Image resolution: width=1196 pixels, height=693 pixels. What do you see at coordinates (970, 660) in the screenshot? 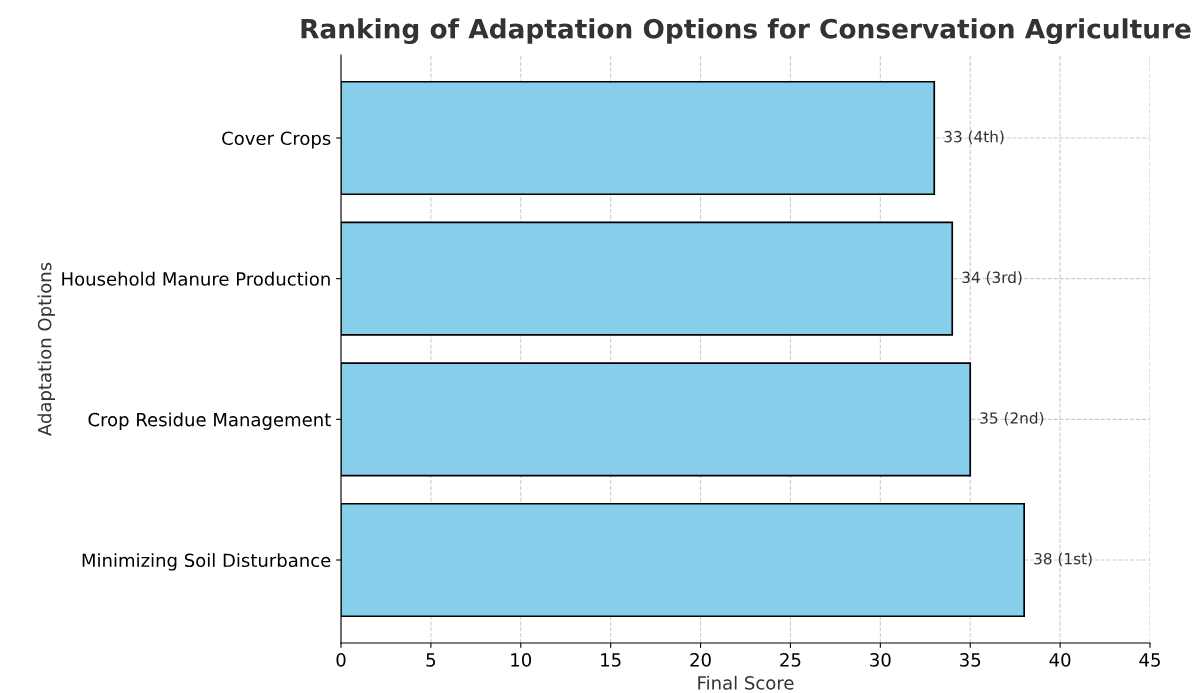
I see `x-tick-label: 35` at bounding box center [970, 660].